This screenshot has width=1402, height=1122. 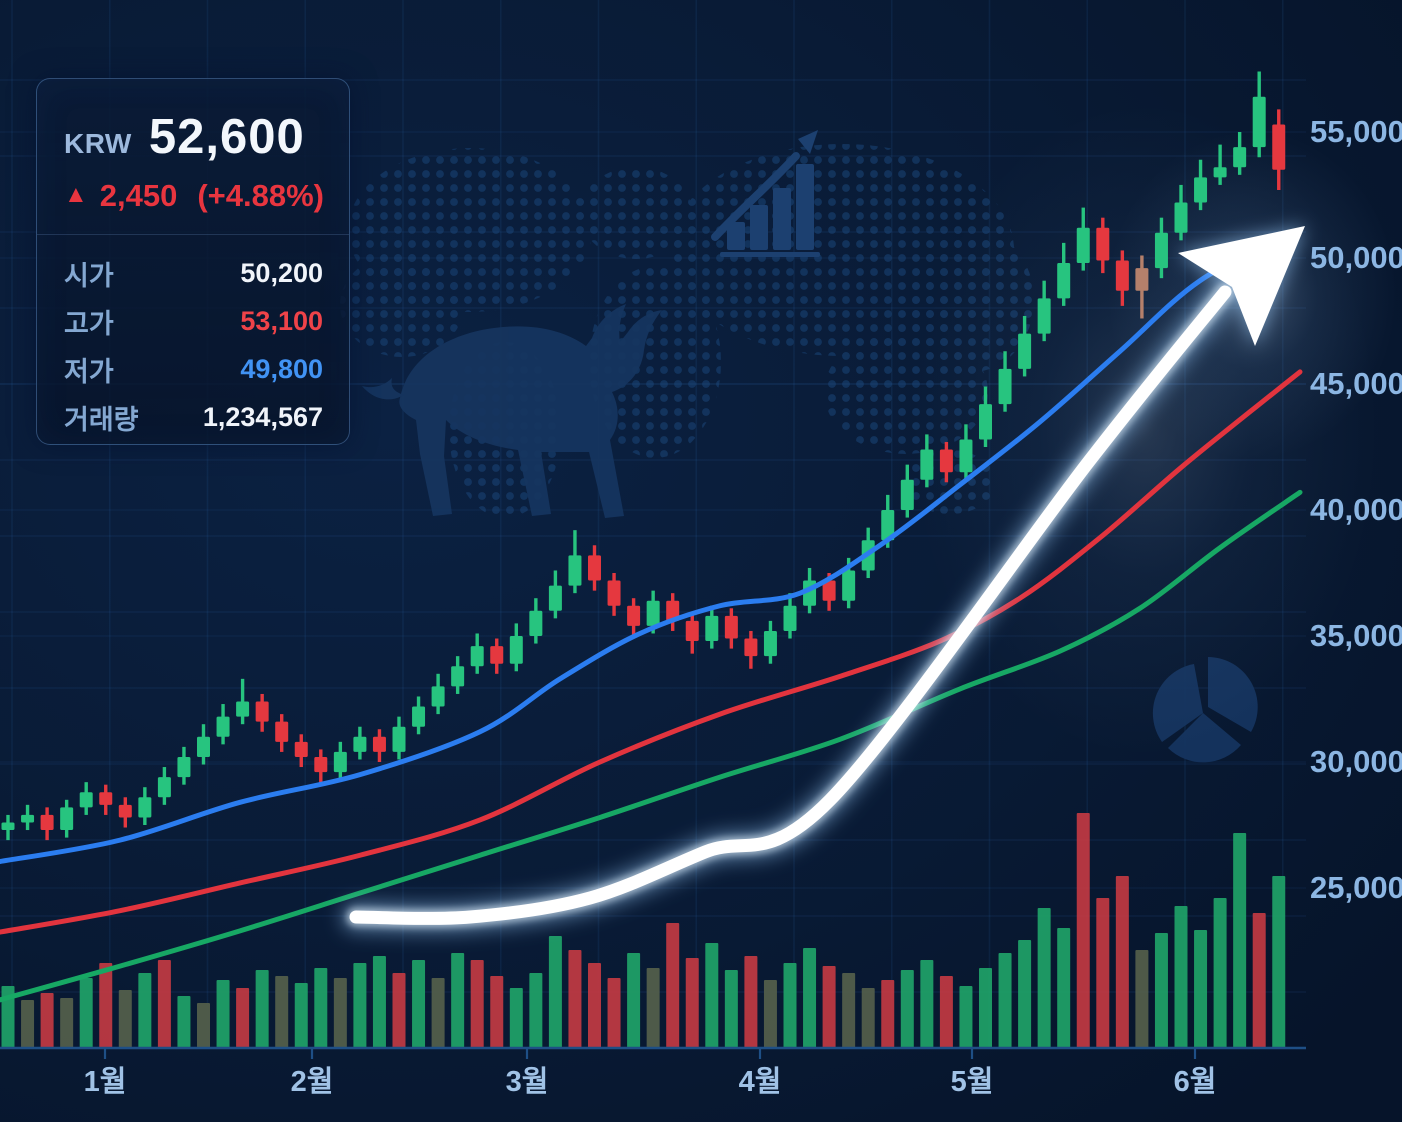 What do you see at coordinates (760, 1082) in the screenshot?
I see `month-axis-label: 4월` at bounding box center [760, 1082].